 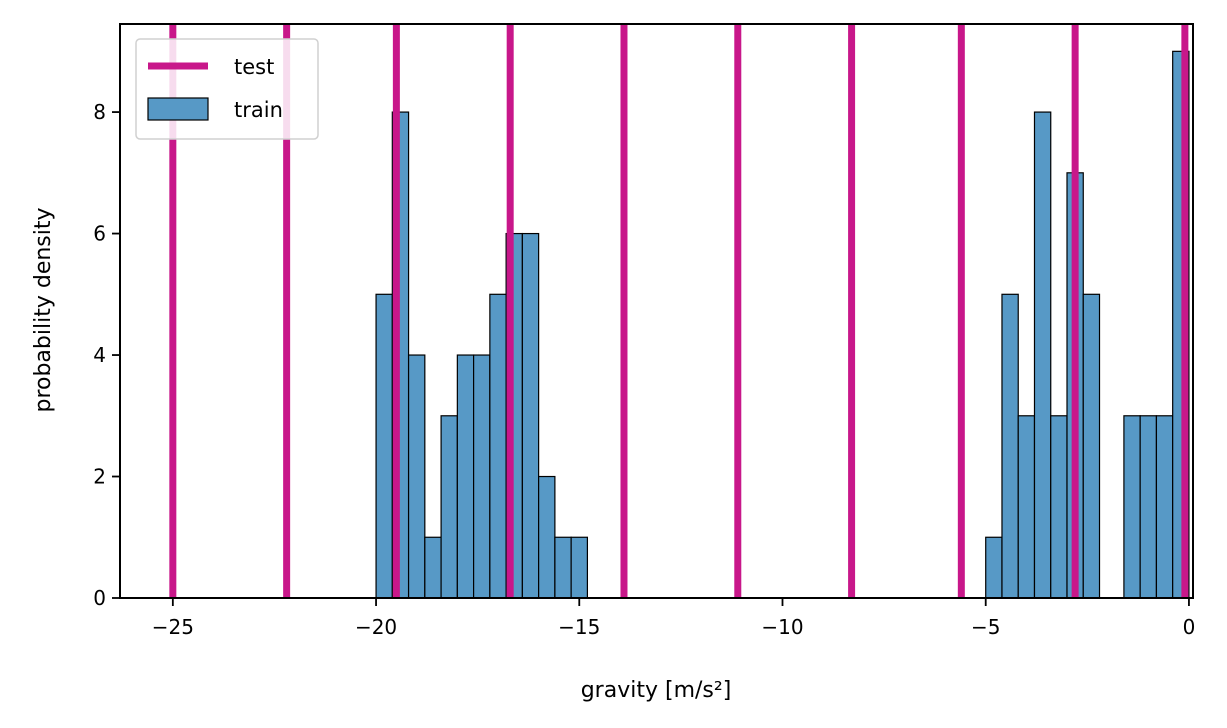 I want to click on y-tick-label: 0, so click(x=99, y=598).